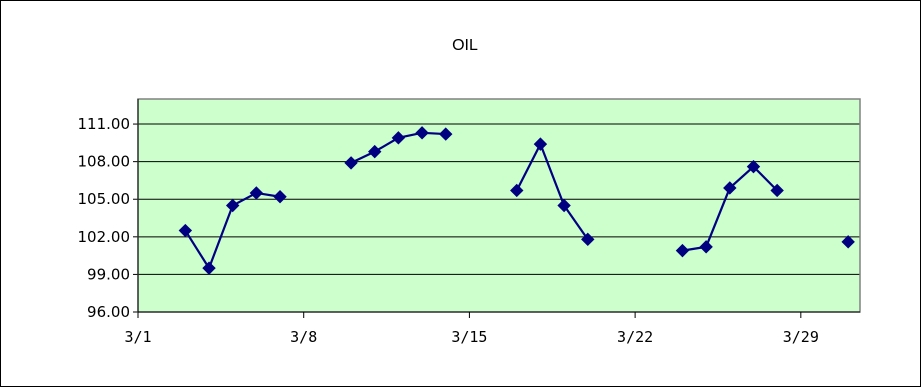  What do you see at coordinates (552, 190) in the screenshot?
I see `series-line` at bounding box center [552, 190].